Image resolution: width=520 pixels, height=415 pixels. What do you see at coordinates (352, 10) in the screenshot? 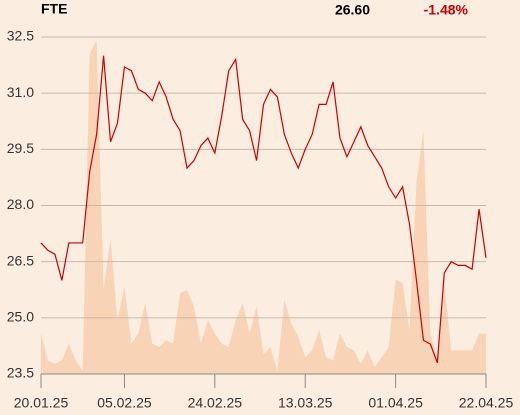
I see `last-price: 26.60` at bounding box center [352, 10].